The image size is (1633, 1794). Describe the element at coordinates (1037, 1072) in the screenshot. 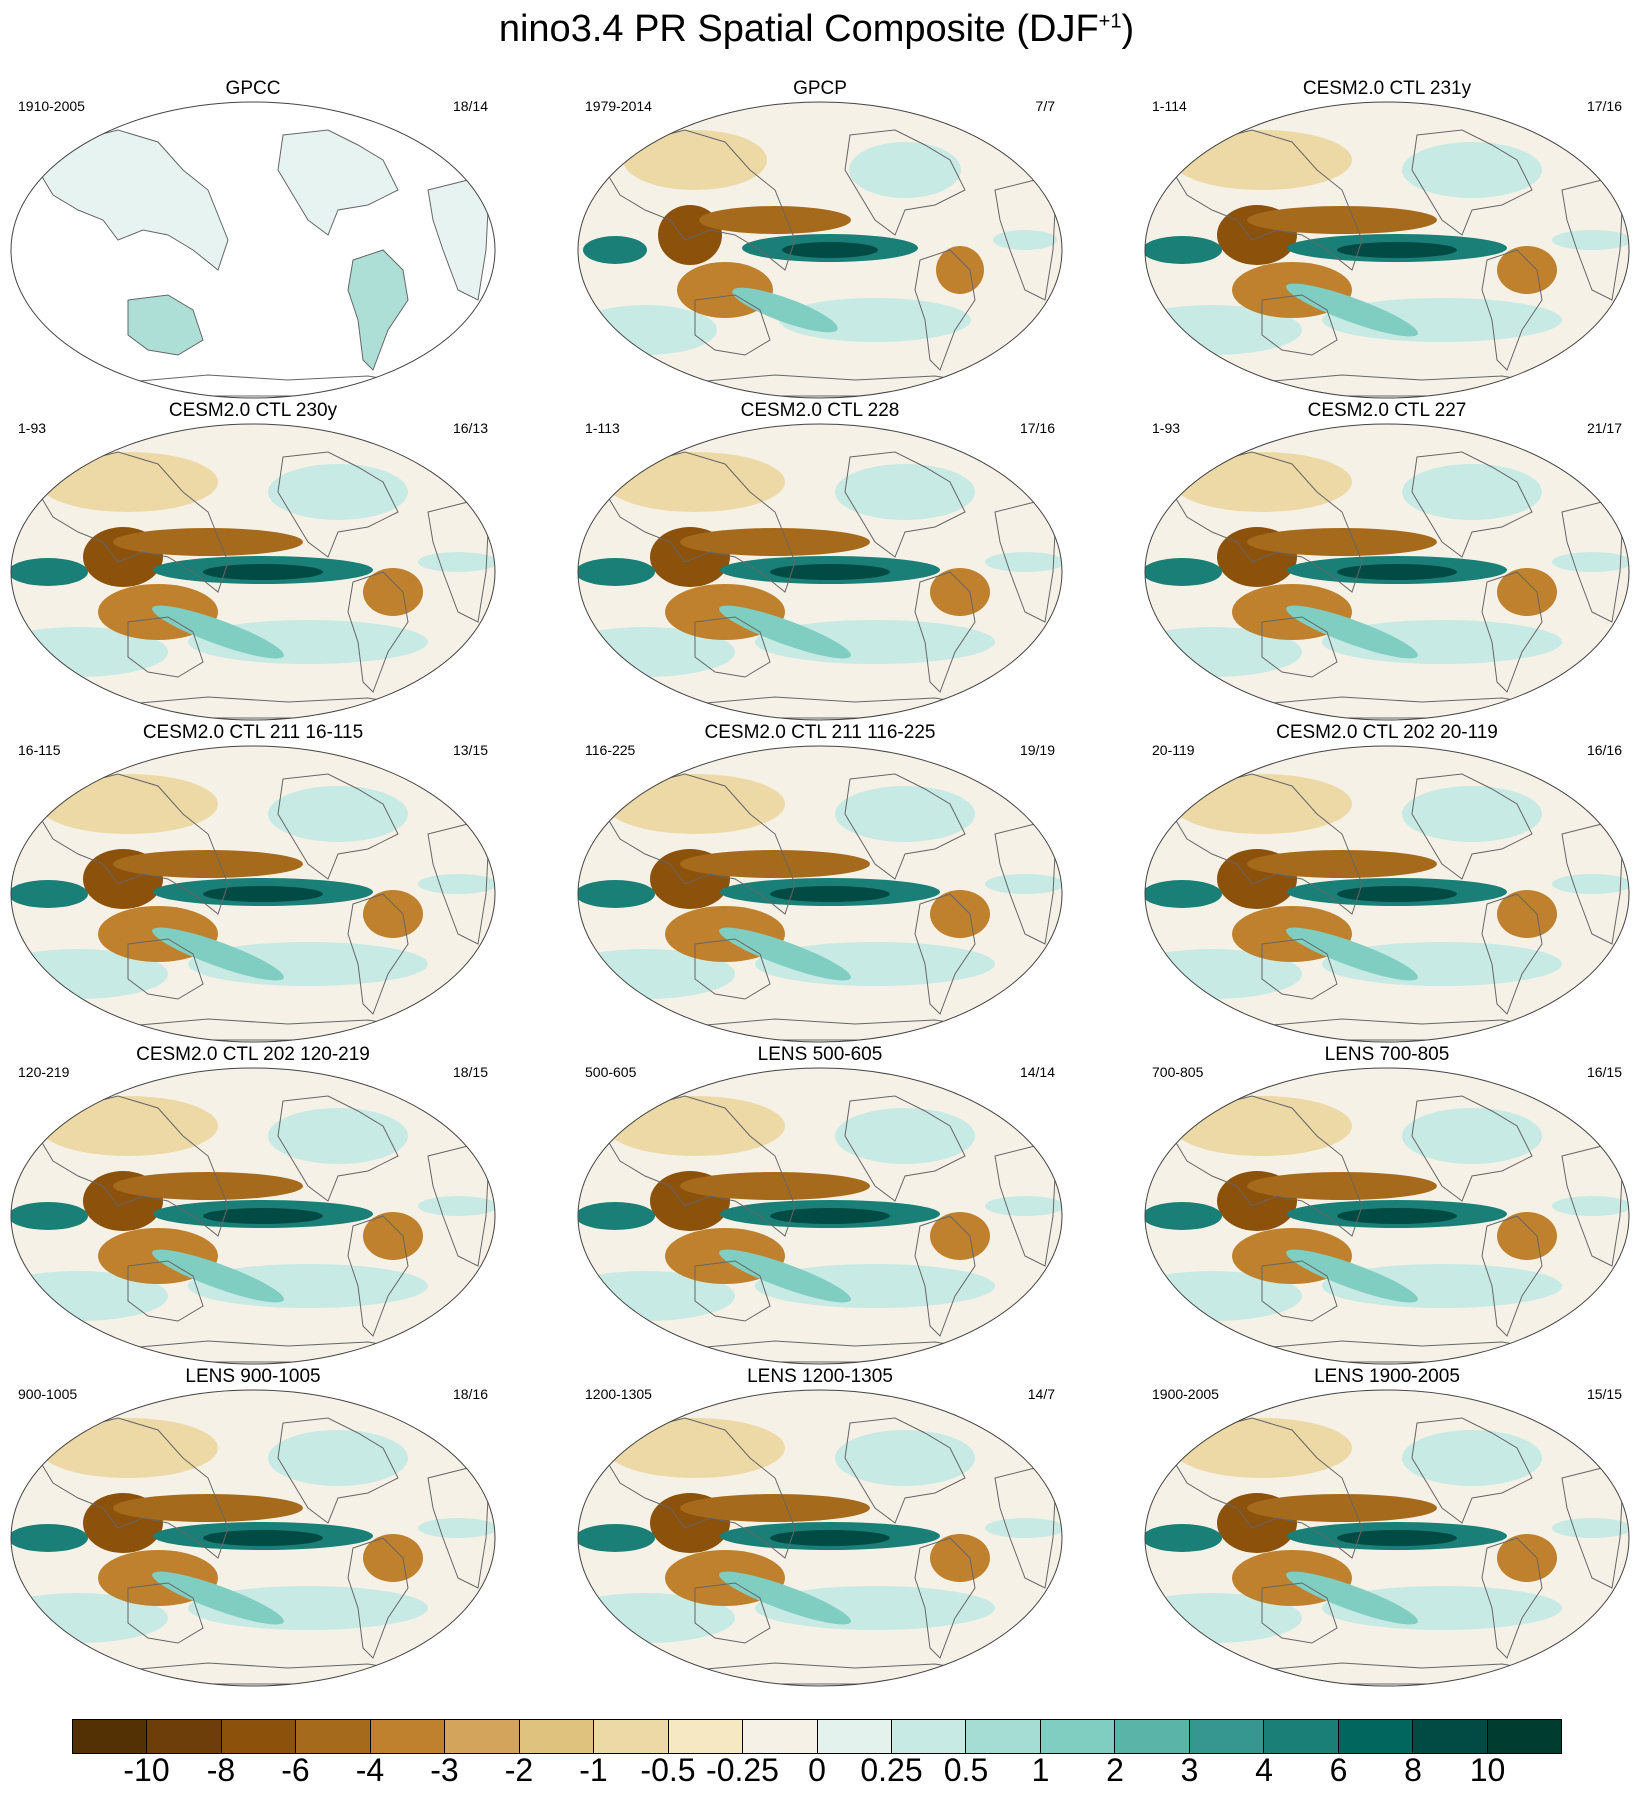

I see `panel-event-count: 14/14` at that location.